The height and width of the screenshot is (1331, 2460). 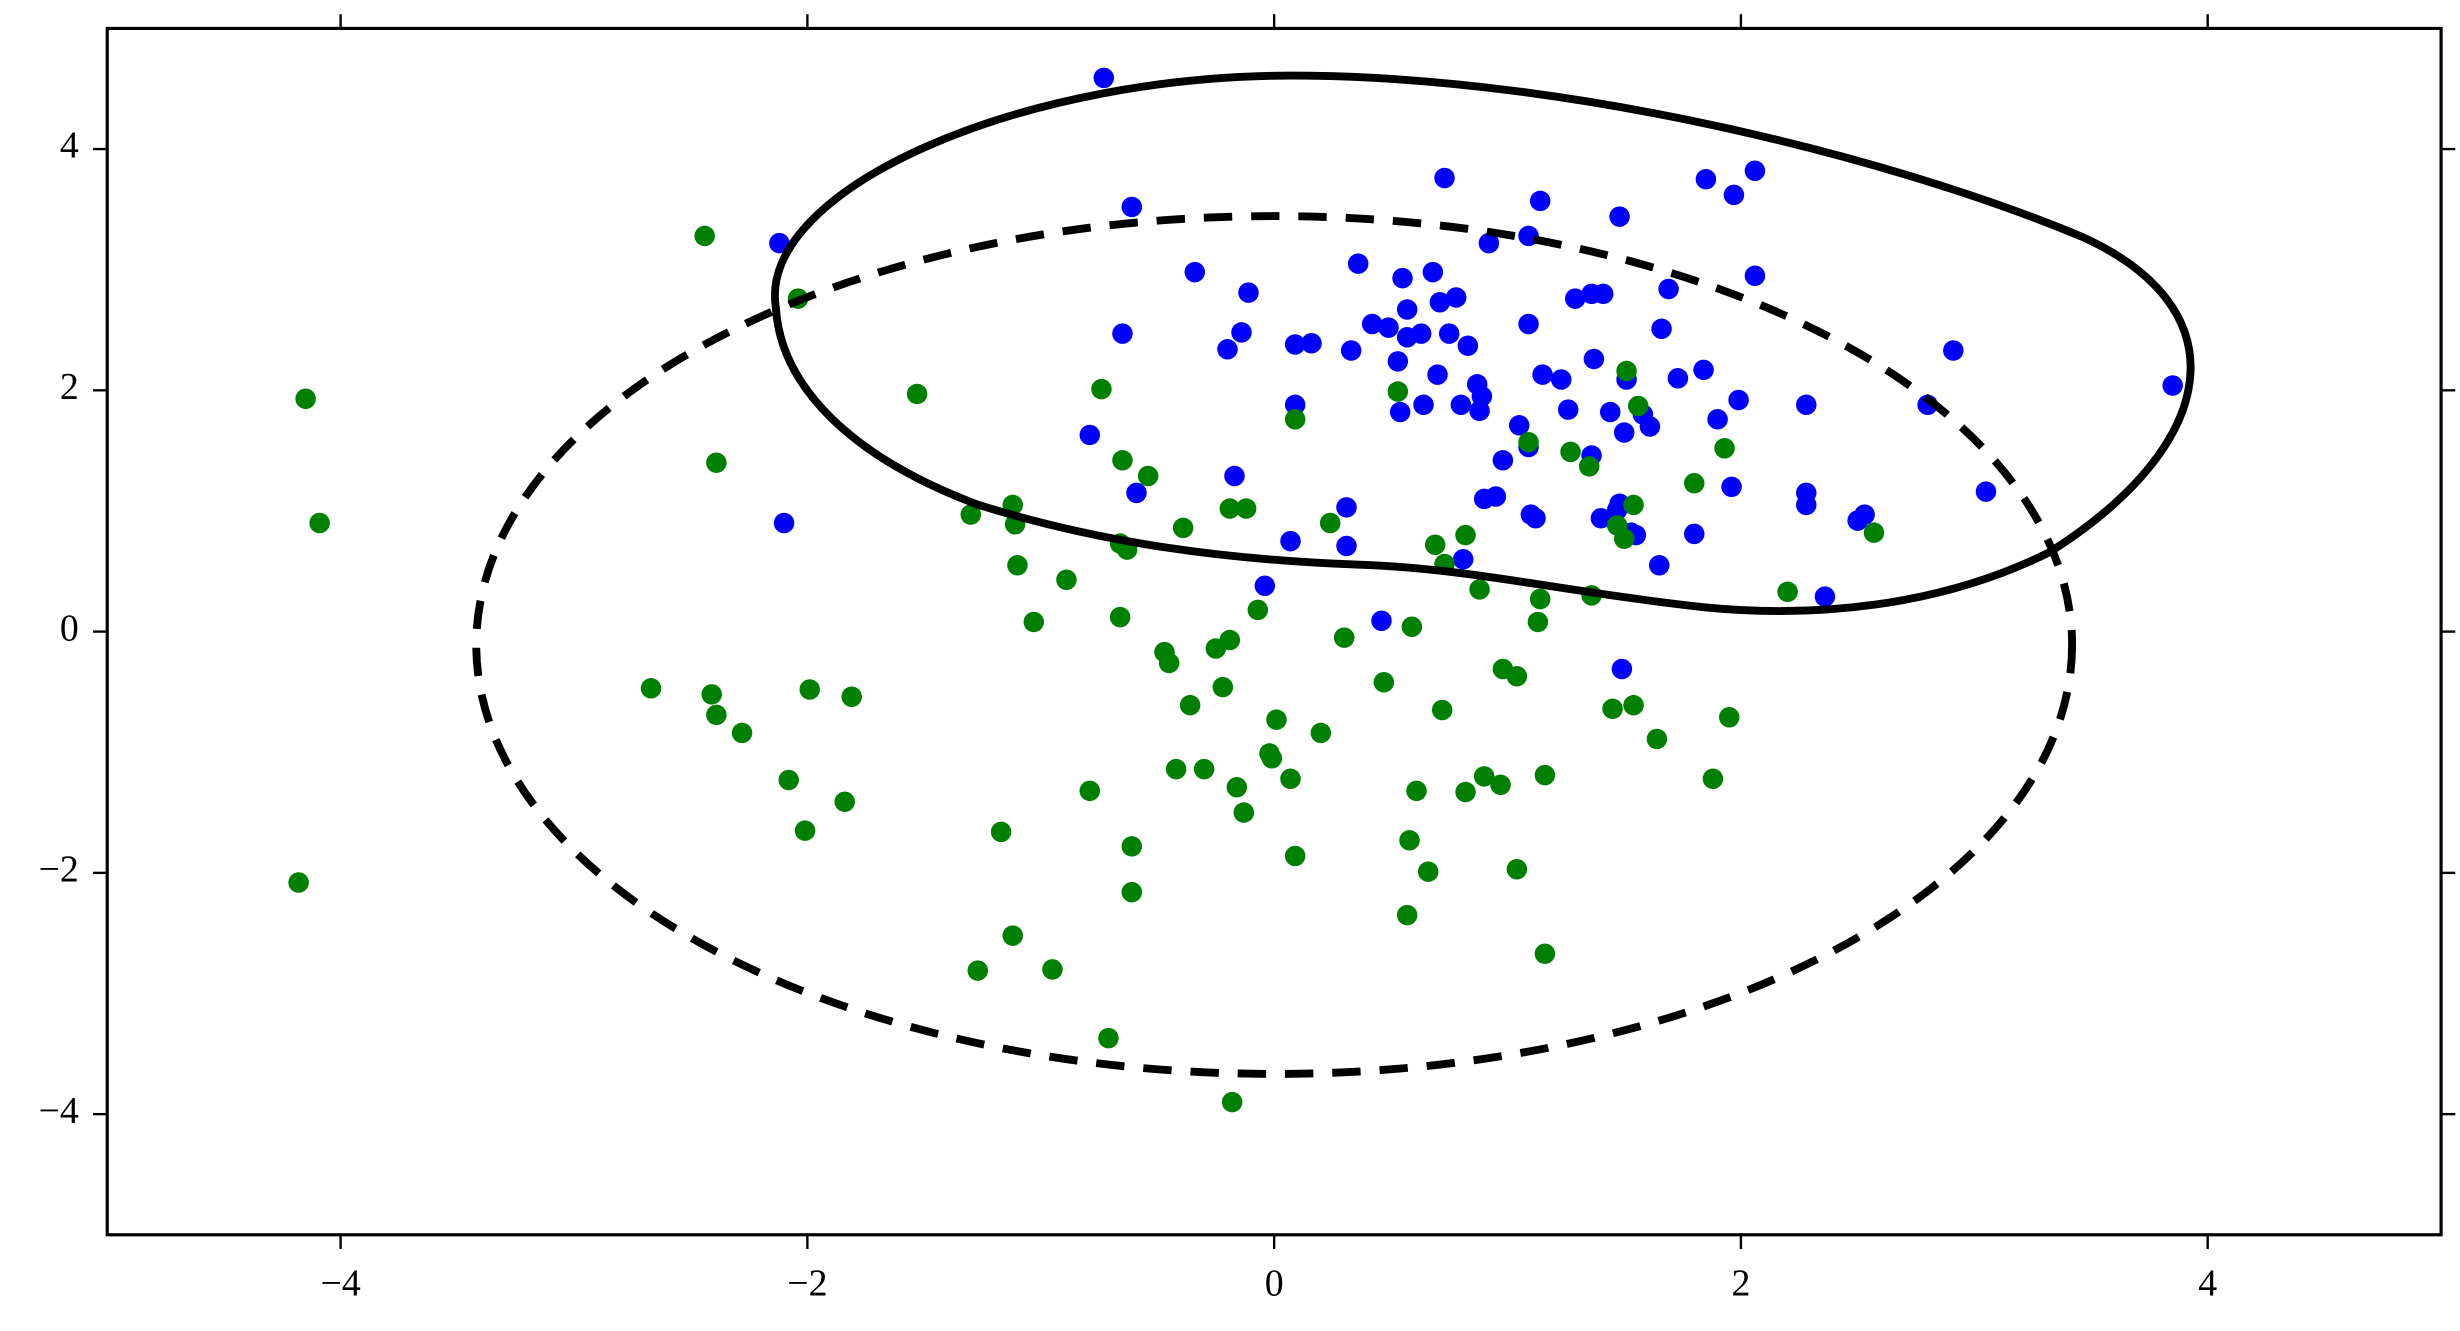 What do you see at coordinates (59, 870) in the screenshot?
I see `y-tick-label: −2` at bounding box center [59, 870].